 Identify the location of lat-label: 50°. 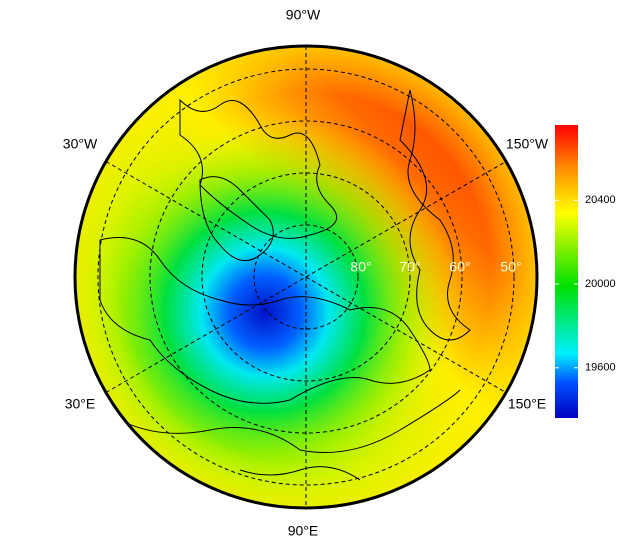
(510, 267).